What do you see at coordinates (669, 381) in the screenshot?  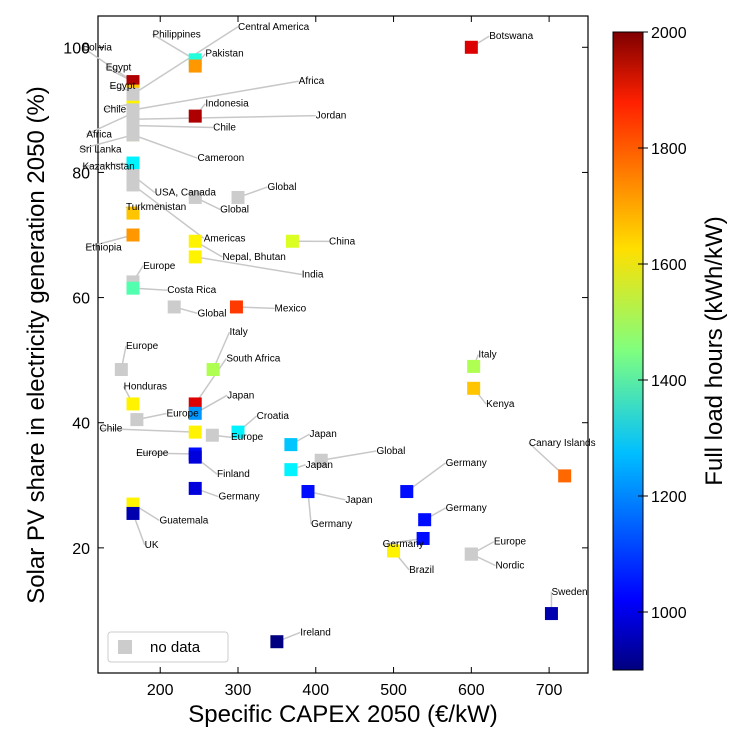 I see `colorbar-tick-label: 1400` at bounding box center [669, 381].